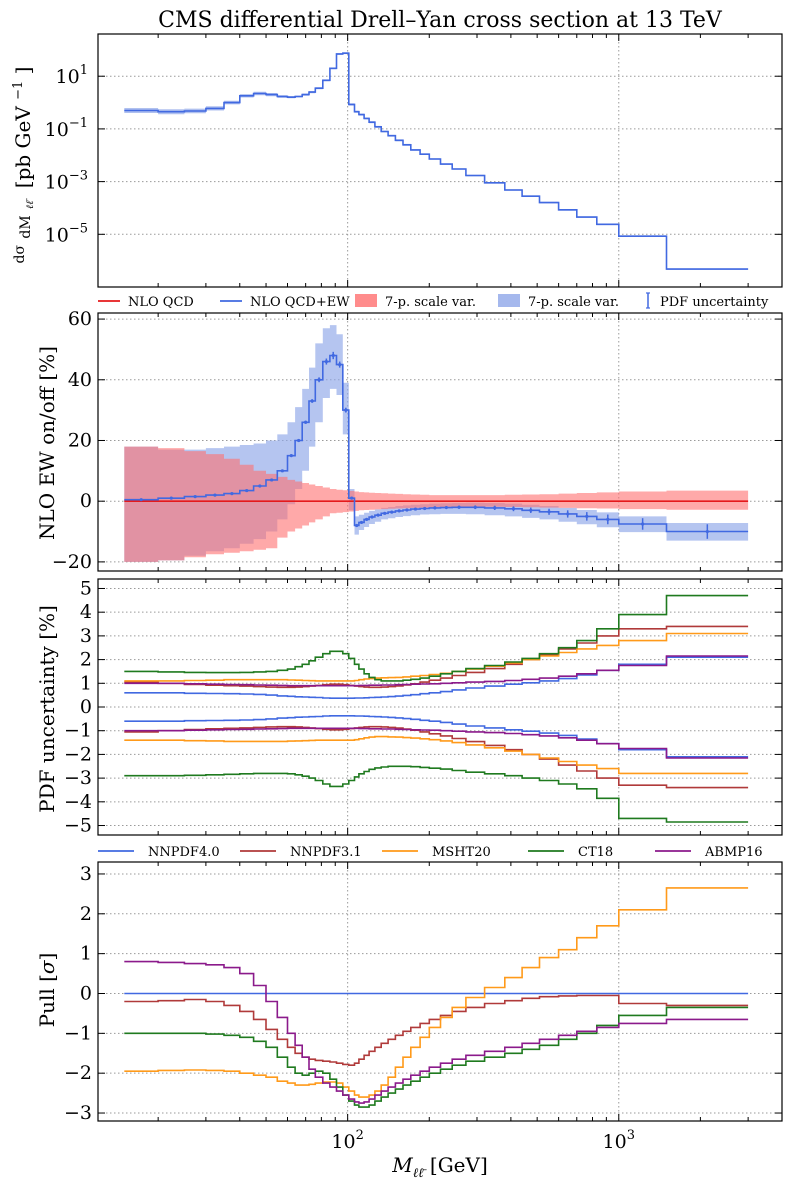  What do you see at coordinates (78, 826) in the screenshot?
I see `y-tick-label: −5` at bounding box center [78, 826].